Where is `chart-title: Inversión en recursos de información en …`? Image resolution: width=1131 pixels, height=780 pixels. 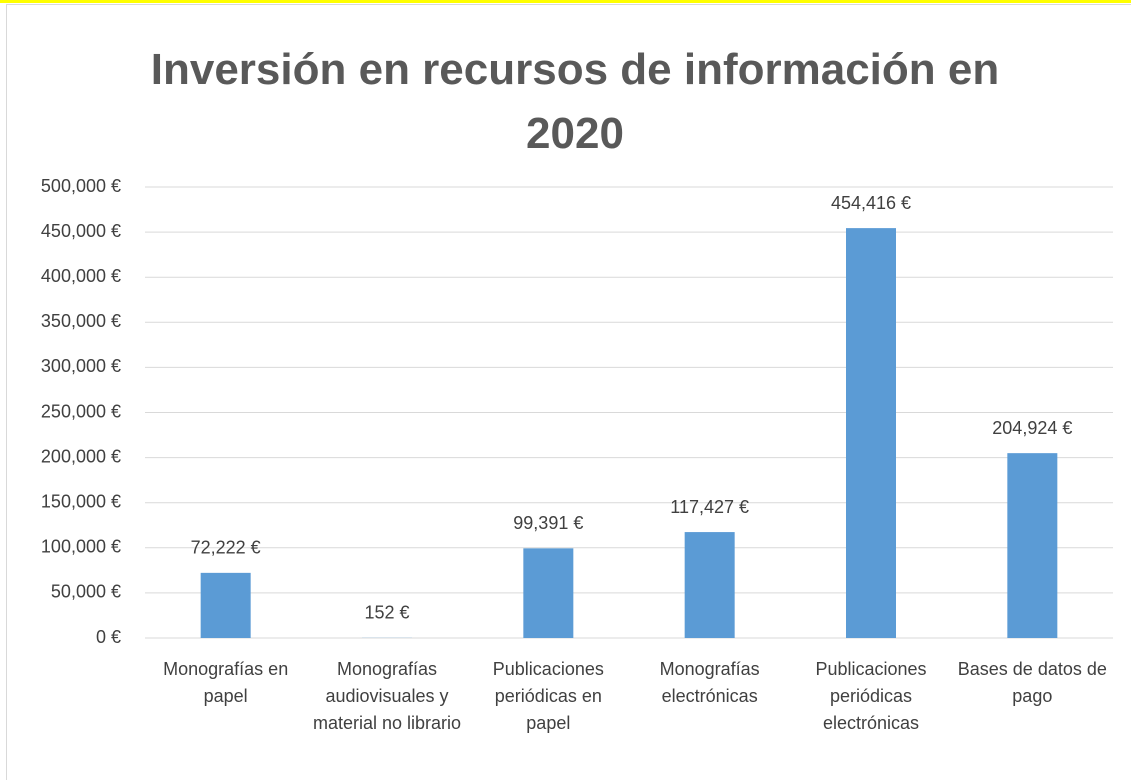 chart-title: Inversión en recursos de información en … is located at coordinates (575, 101).